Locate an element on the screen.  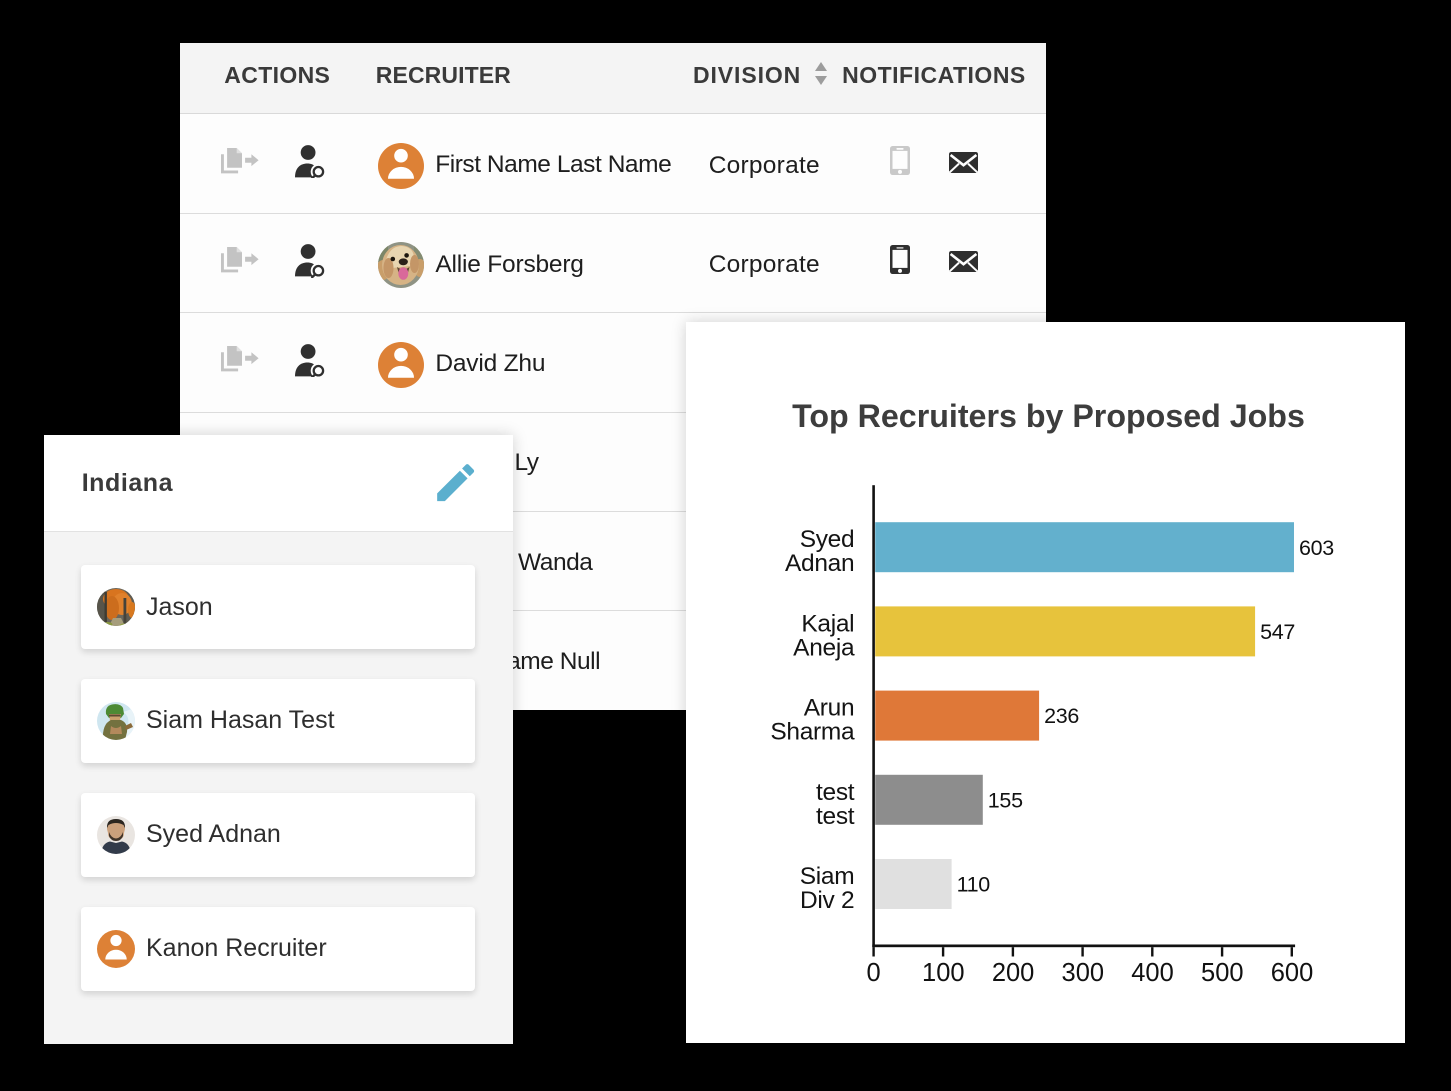
svg-text: Adnan is located at coordinates (819, 563).